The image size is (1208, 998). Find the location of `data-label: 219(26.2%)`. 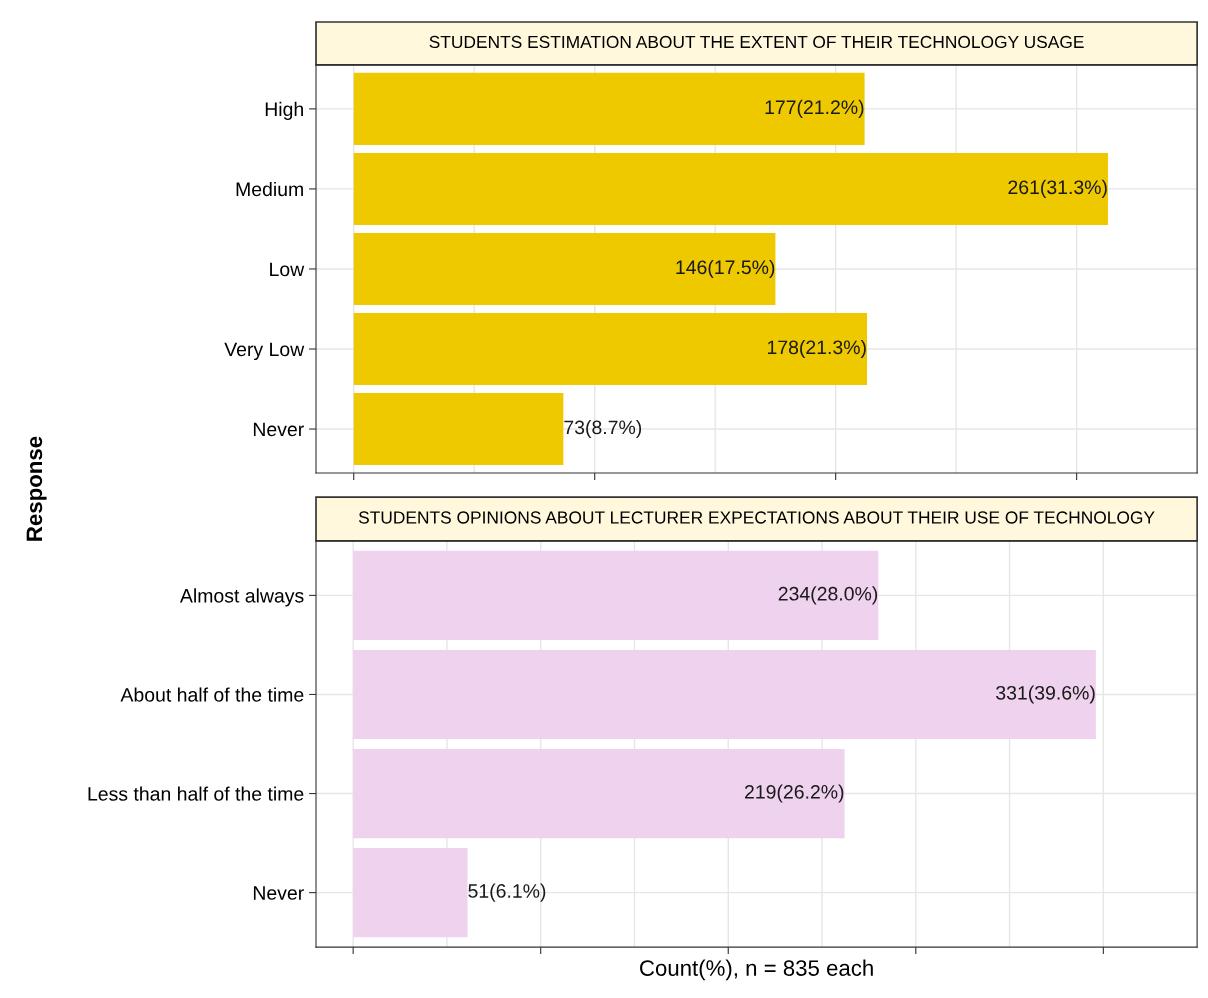

data-label: 219(26.2%) is located at coordinates (794, 793).